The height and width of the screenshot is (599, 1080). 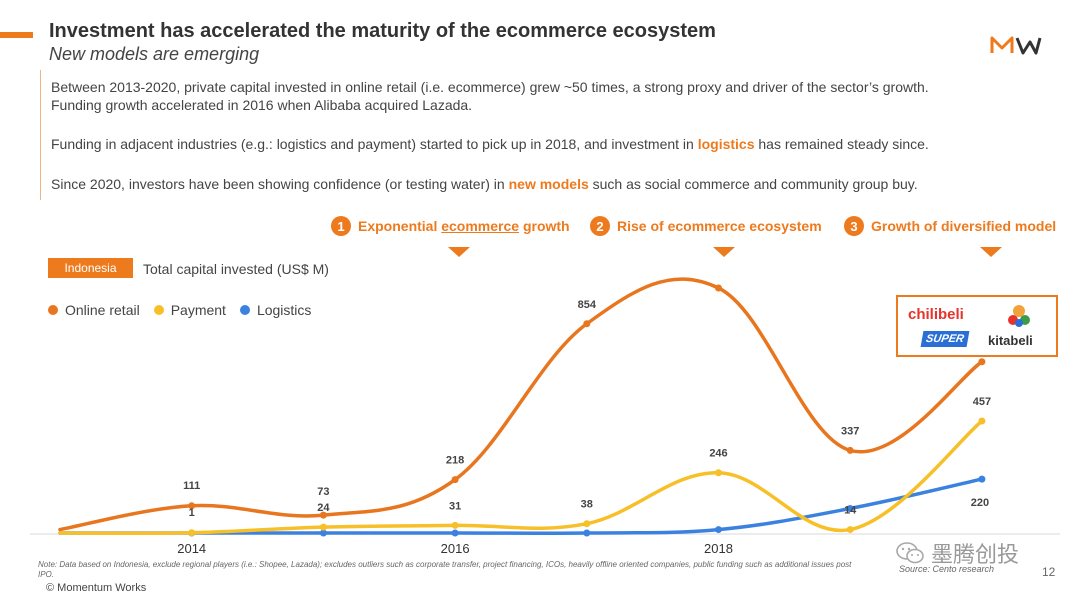 I want to click on phase-1-text: Exponential ecommerce growth, so click(x=464, y=226).